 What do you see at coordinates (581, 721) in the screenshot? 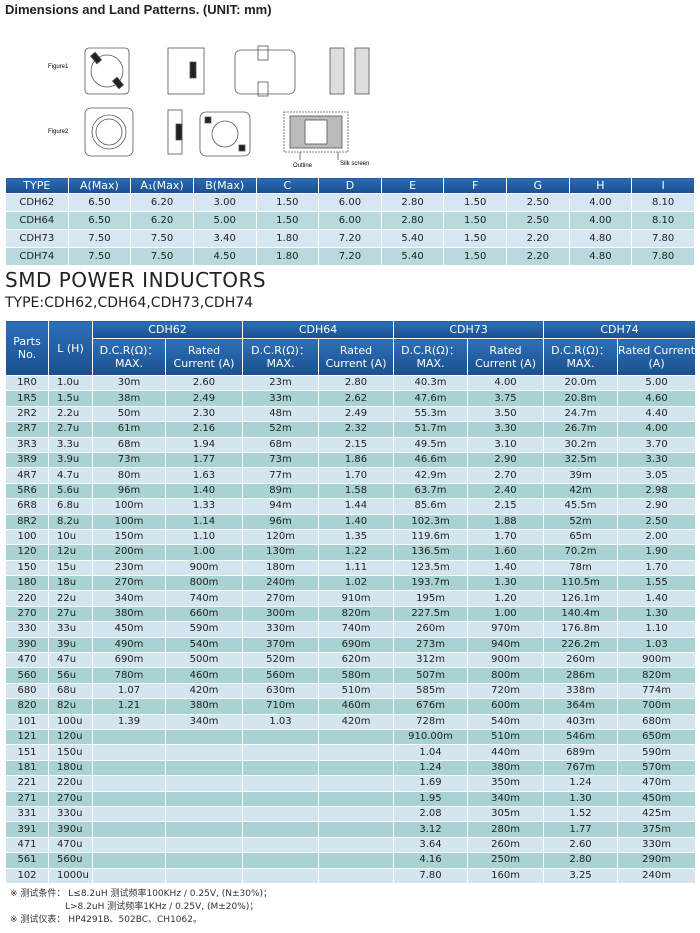
I see `cell: 403m` at bounding box center [581, 721].